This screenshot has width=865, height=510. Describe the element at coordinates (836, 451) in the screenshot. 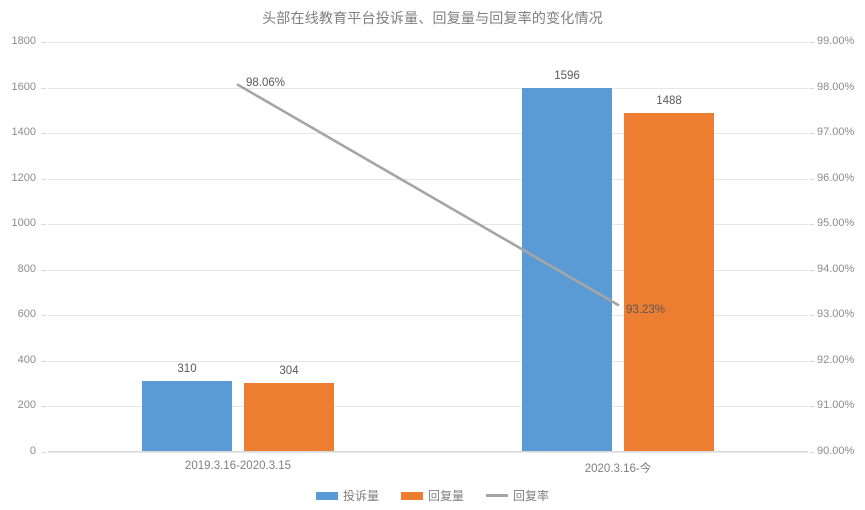

I see `right-axis-tick-label: 90.00%` at that location.